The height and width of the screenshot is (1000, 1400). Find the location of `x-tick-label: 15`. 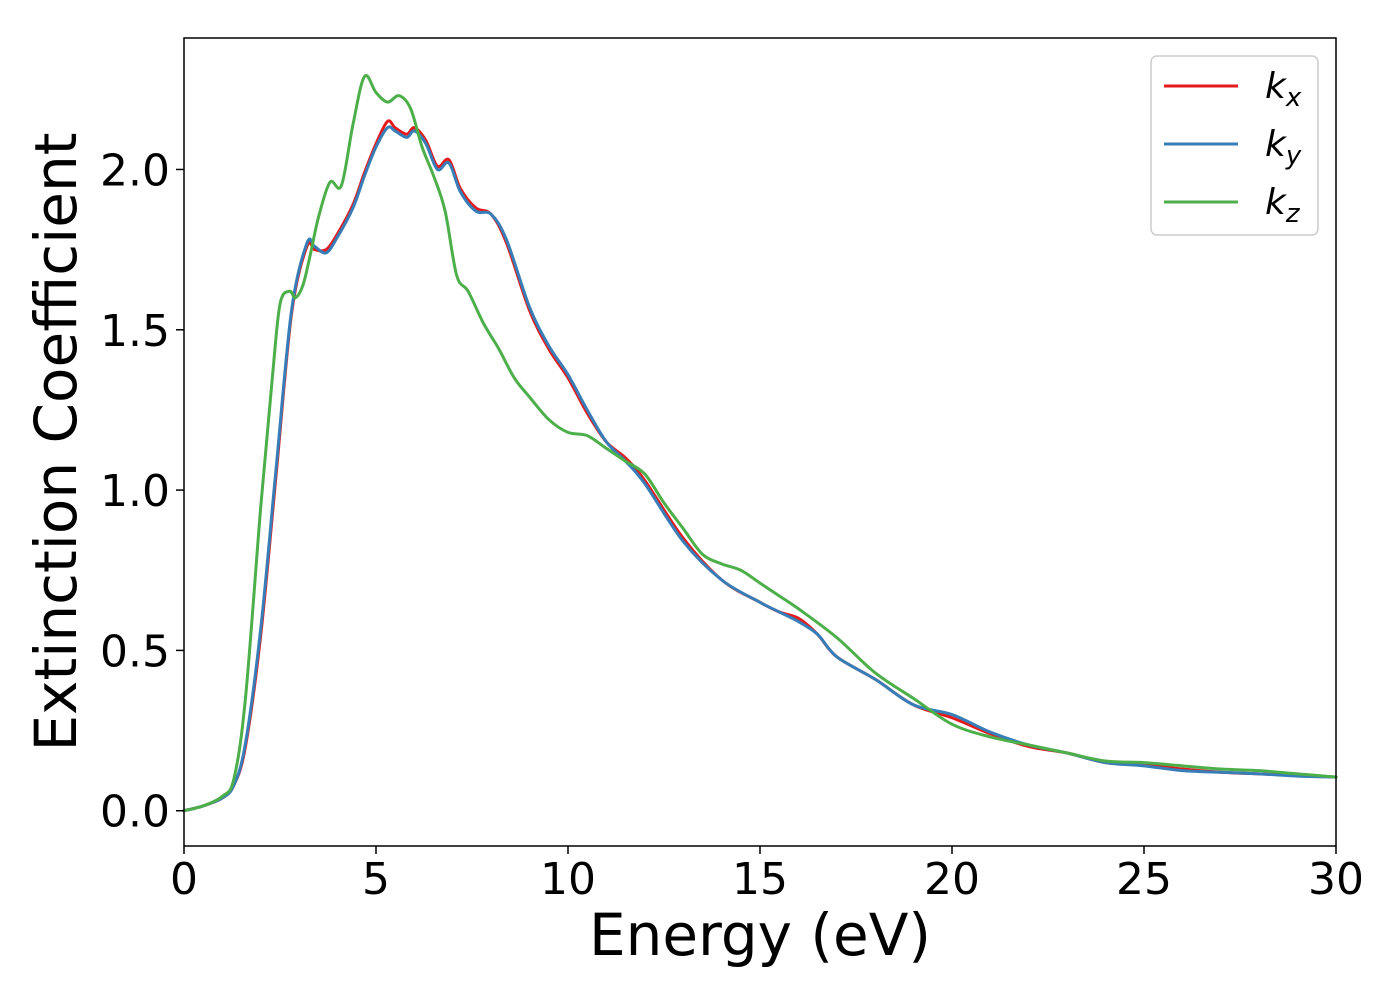

x-tick-label: 15 is located at coordinates (760, 879).